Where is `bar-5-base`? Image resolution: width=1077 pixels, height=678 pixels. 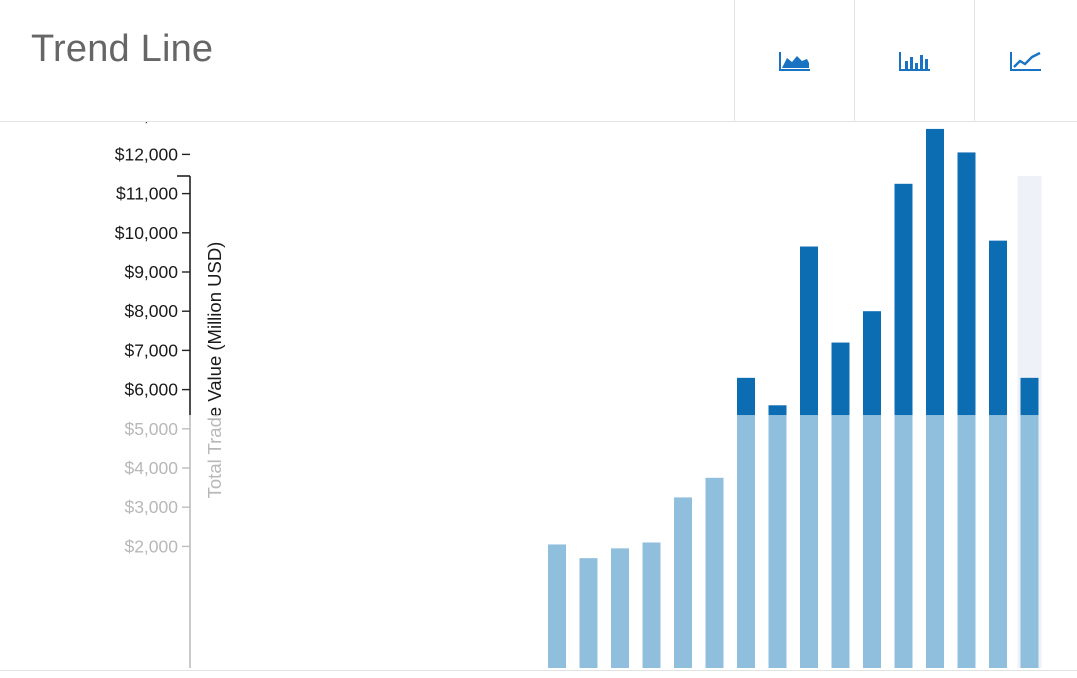
bar-5-base is located at coordinates (683, 582).